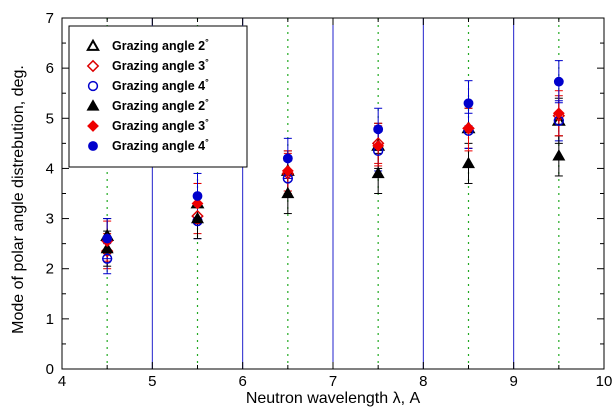 The image size is (616, 409). I want to click on y-tick-label: 5, so click(50, 118).